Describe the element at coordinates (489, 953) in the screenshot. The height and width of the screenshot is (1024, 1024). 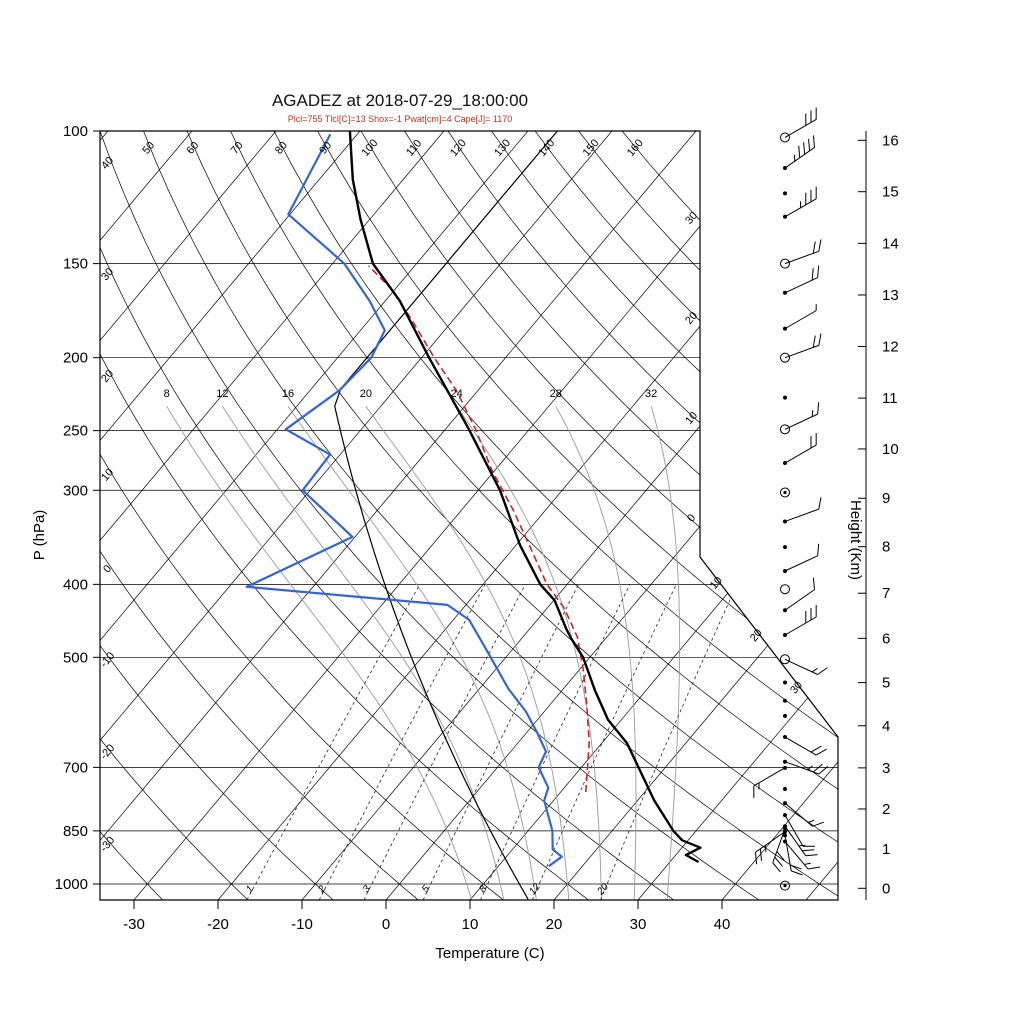
I see `temperature-axis-title: Temperature (C)` at that location.